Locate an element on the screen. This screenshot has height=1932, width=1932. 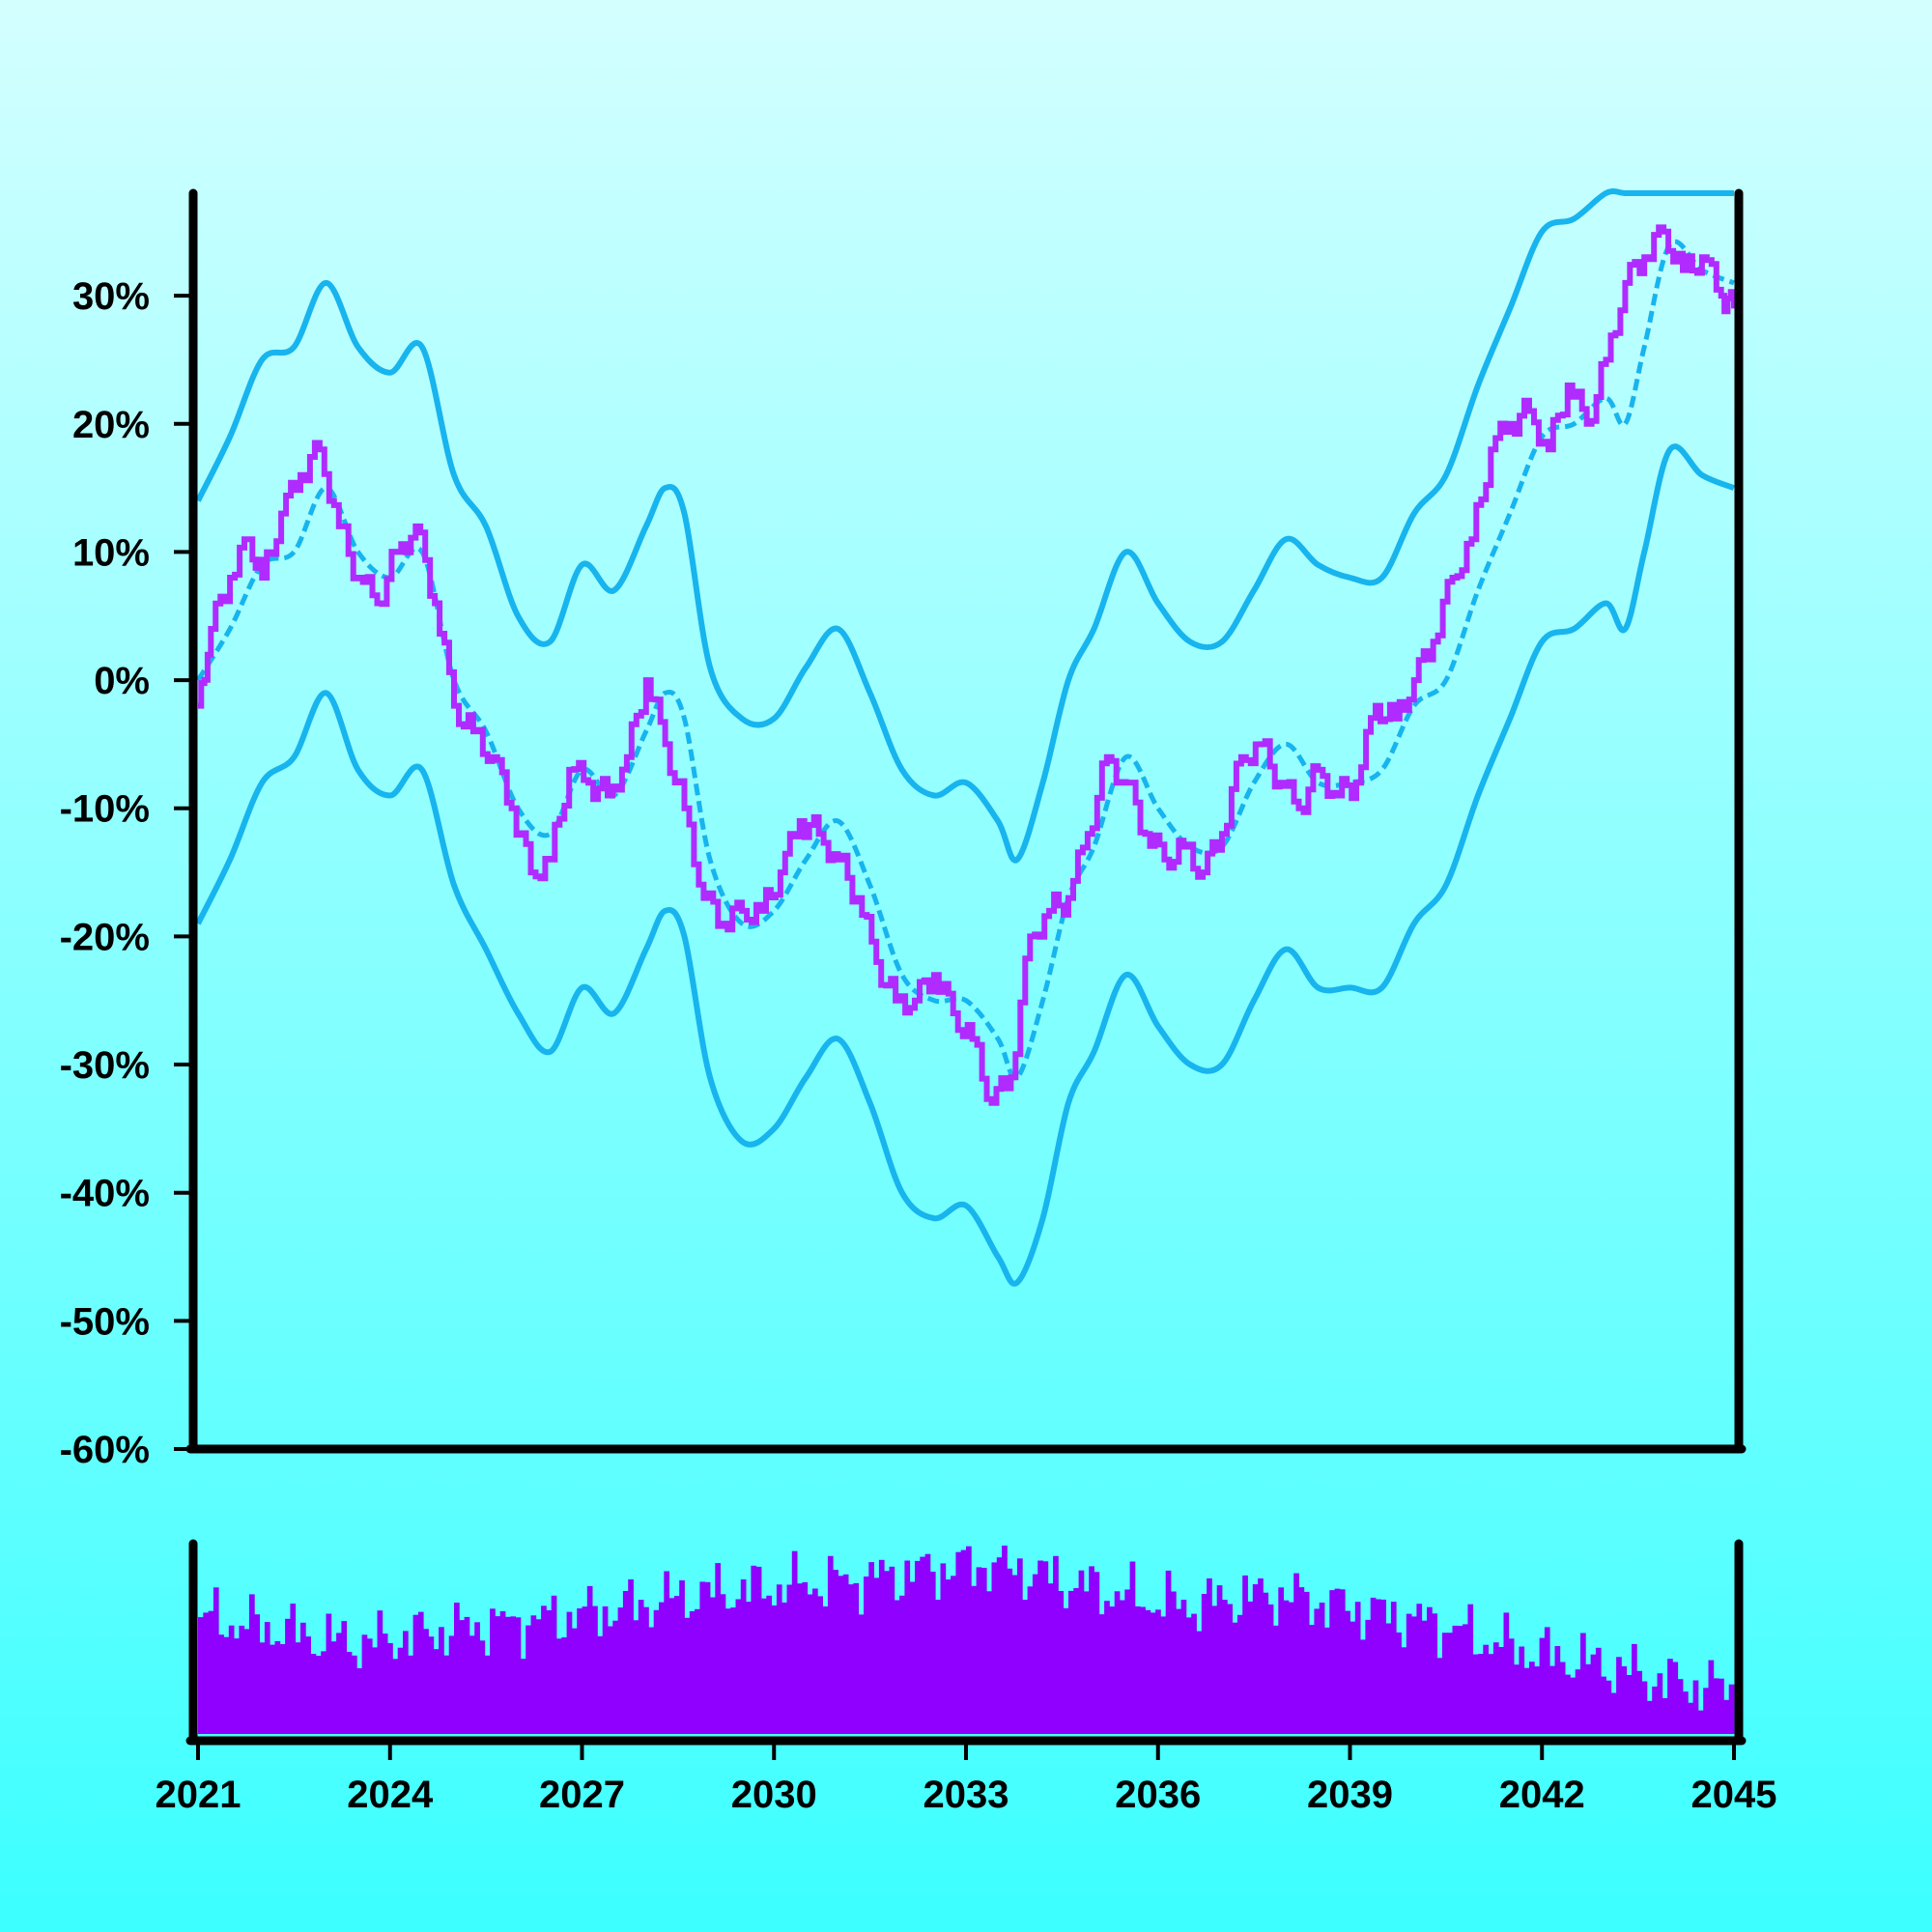
x-tick-label: 2042 is located at coordinates (1542, 1795).